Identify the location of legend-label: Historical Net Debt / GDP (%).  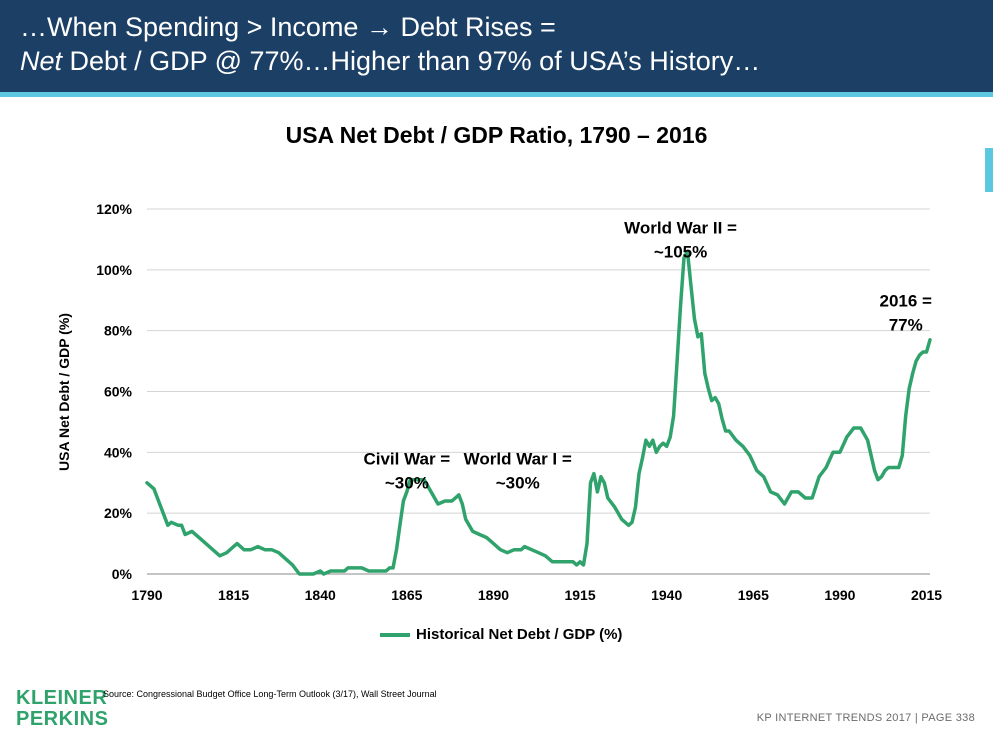
(519, 634).